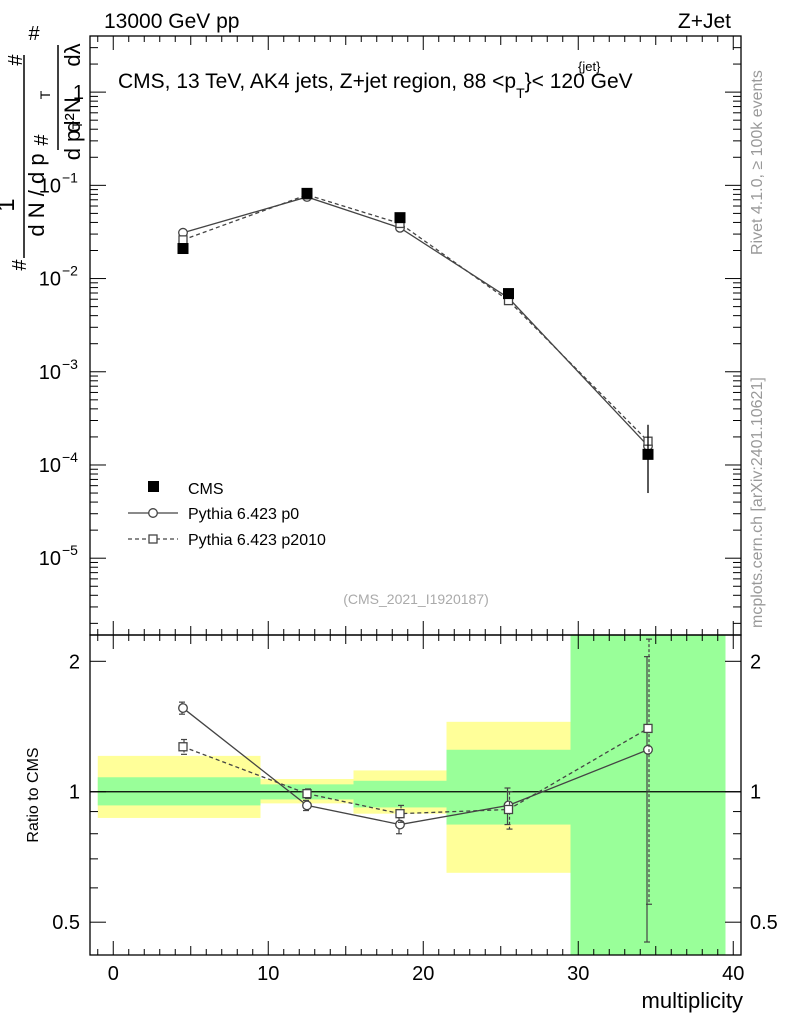 The image size is (786, 1024). Describe the element at coordinates (578, 974) in the screenshot. I see `x-tick-label: 30` at that location.